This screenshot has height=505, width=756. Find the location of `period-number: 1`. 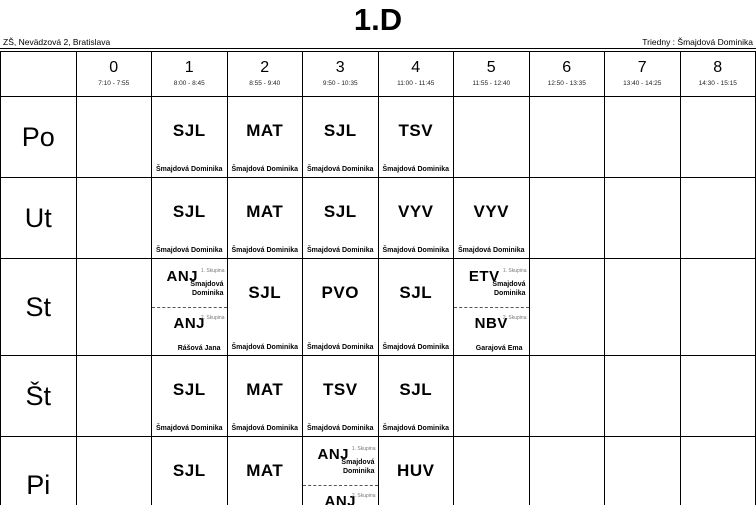

period-number: 1 is located at coordinates (189, 67).